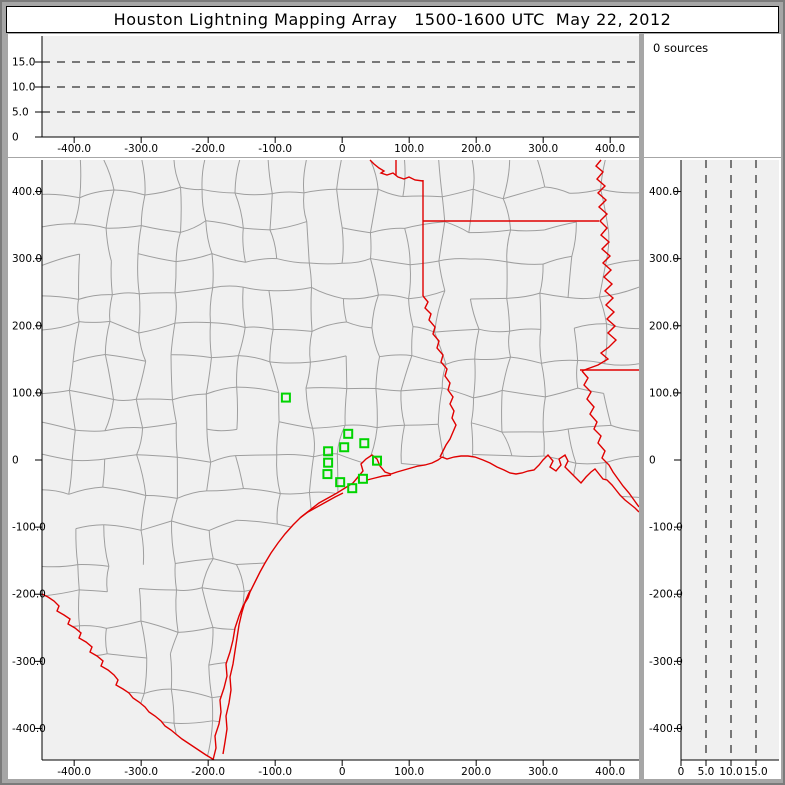 The height and width of the screenshot is (785, 785). What do you see at coordinates (340, 86) in the screenshot?
I see `alt-ew-plot-area` at bounding box center [340, 86].